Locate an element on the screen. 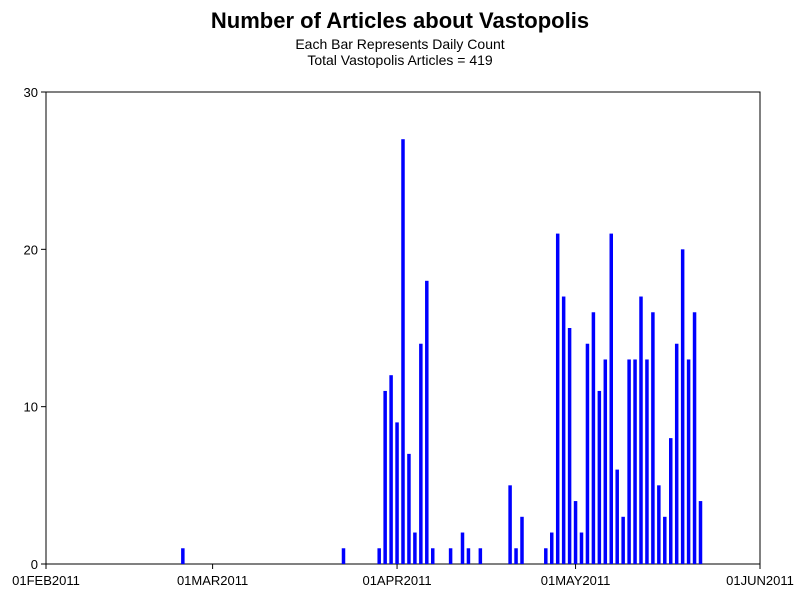  x-tick-label-01APR2011: 01APR2011 is located at coordinates (396, 580).